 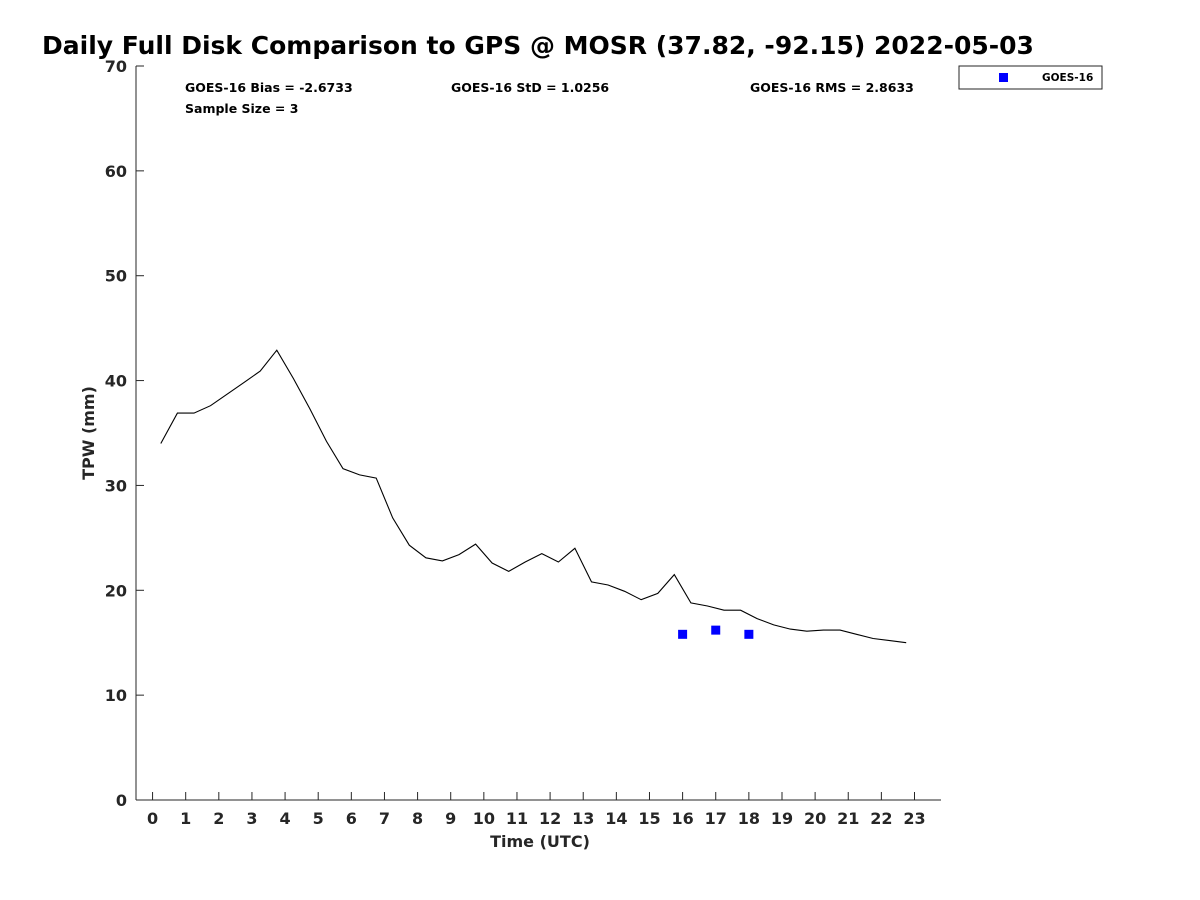 I want to click on x-tick-label: 0, so click(x=152, y=818).